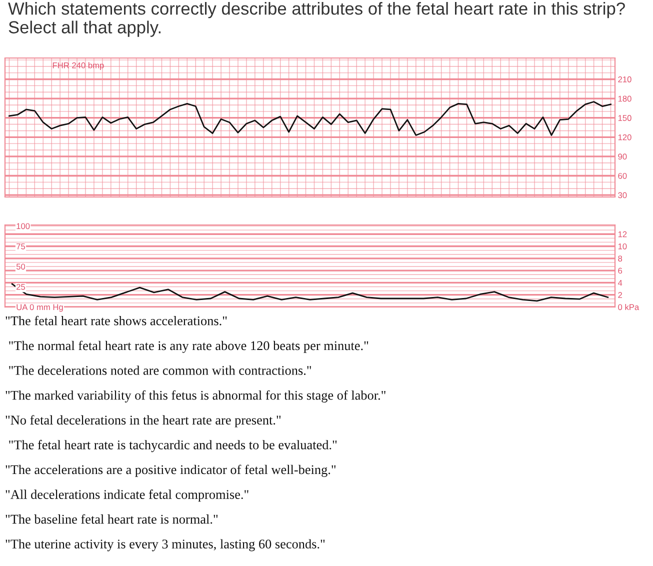 The width and height of the screenshot is (653, 566). Describe the element at coordinates (622, 157) in the screenshot. I see `y-tick-label: 90` at that location.